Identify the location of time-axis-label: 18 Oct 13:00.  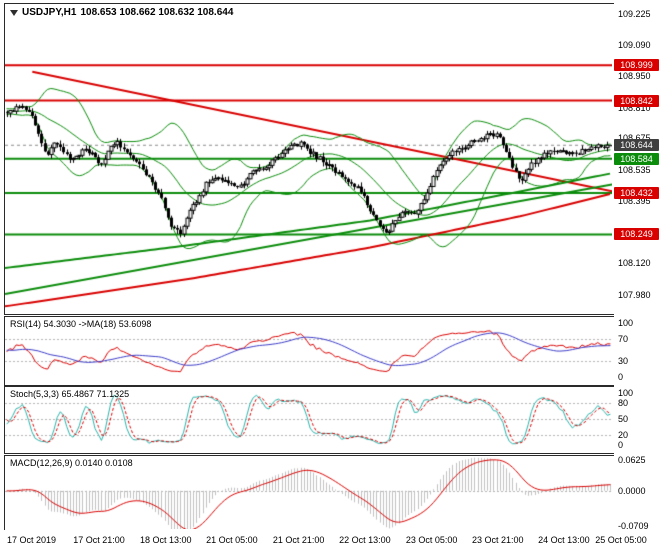
(165, 540).